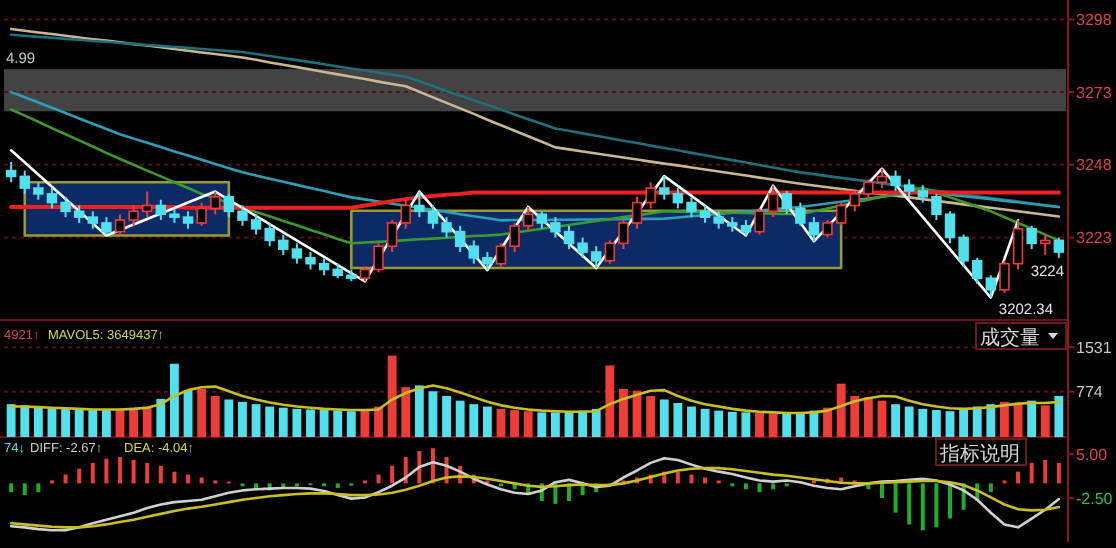 The width and height of the screenshot is (1116, 548). Describe the element at coordinates (1090, 392) in the screenshot. I see `y-tick-label: 774` at that location.